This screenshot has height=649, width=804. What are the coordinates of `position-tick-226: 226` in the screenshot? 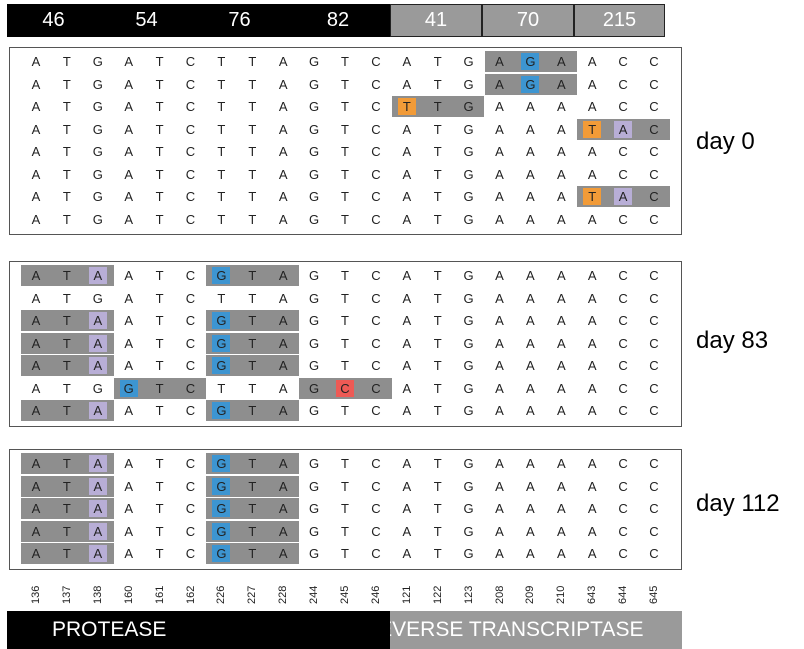 It's located at (221, 594).